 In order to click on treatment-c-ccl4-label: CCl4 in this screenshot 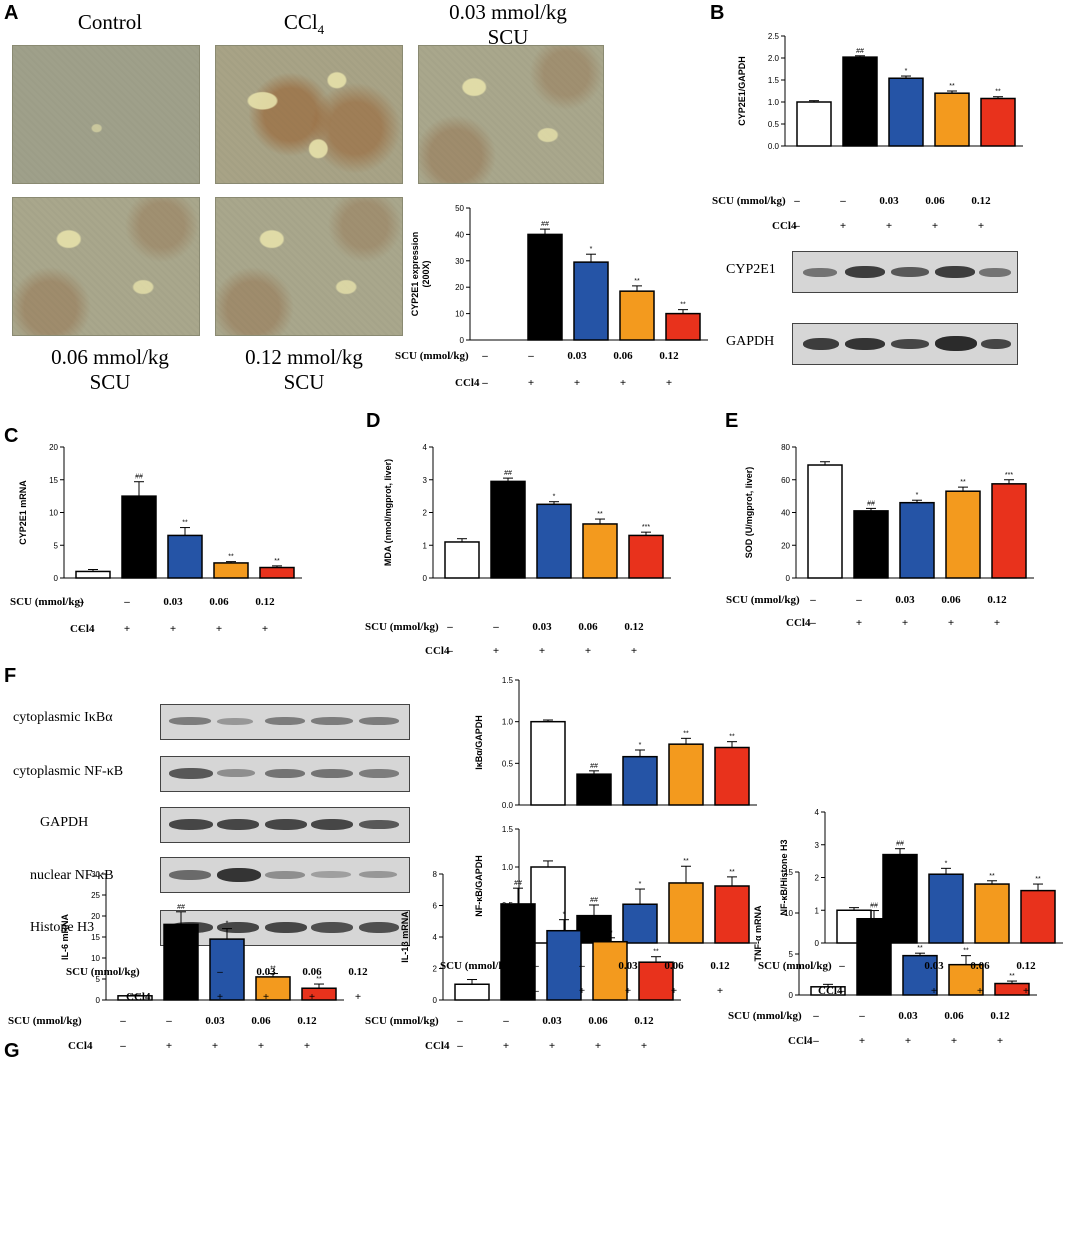, I will do `click(82, 629)`.